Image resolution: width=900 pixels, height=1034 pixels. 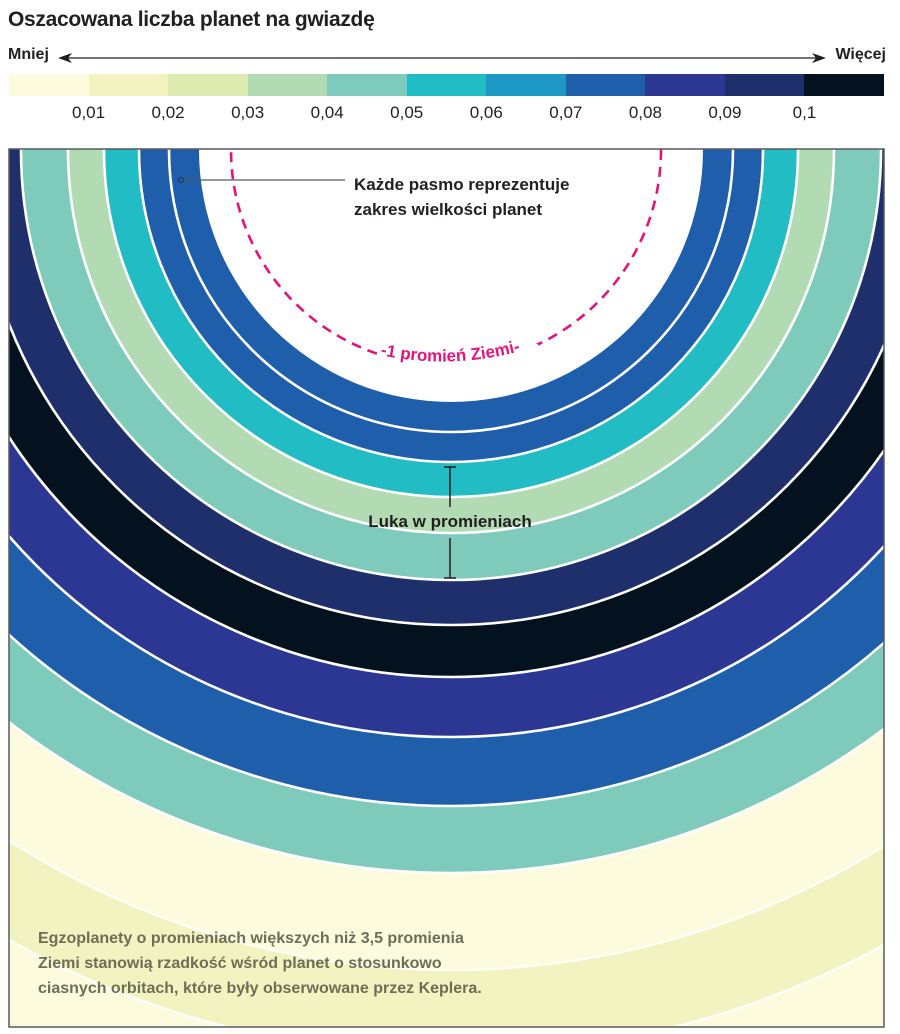 I want to click on inner-white-region, so click(x=451, y=275).